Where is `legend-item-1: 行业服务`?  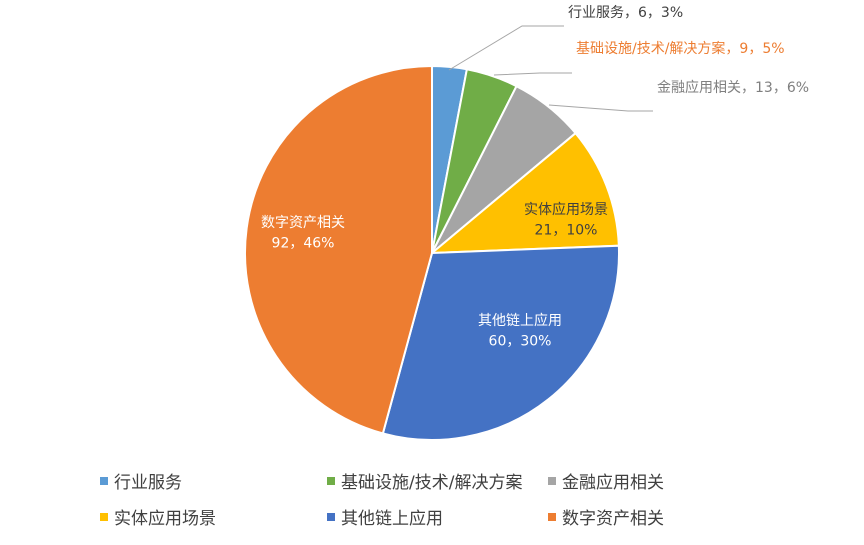 legend-item-1: 行业服务 is located at coordinates (141, 480).